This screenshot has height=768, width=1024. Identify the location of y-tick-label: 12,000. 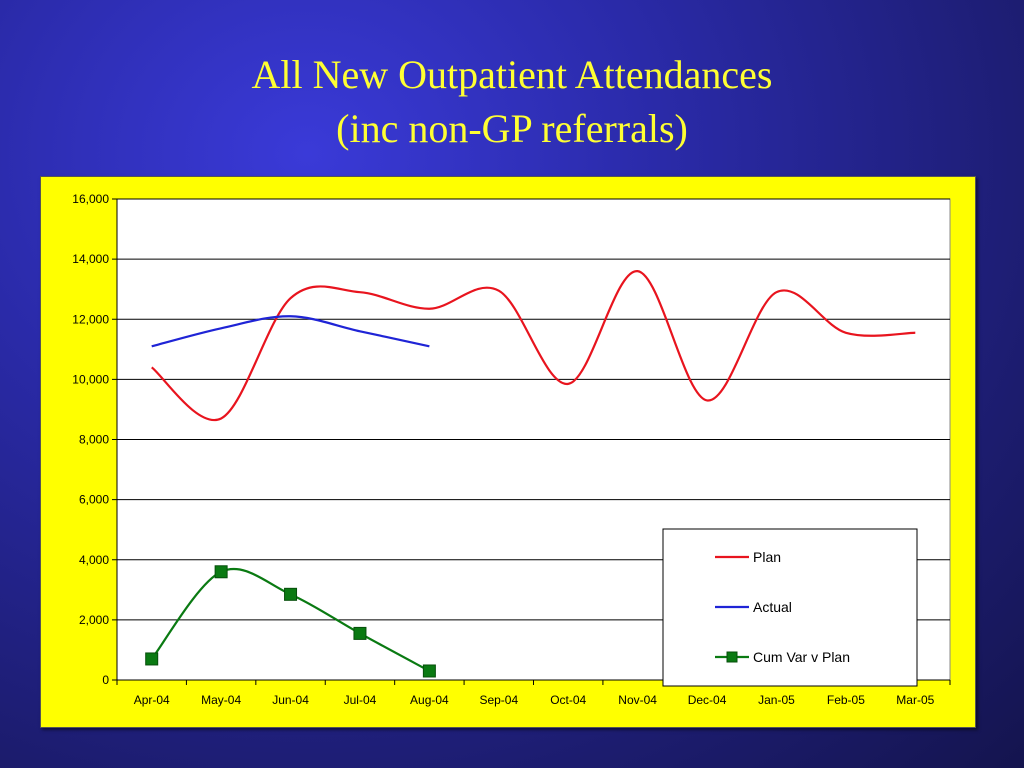
(90, 319).